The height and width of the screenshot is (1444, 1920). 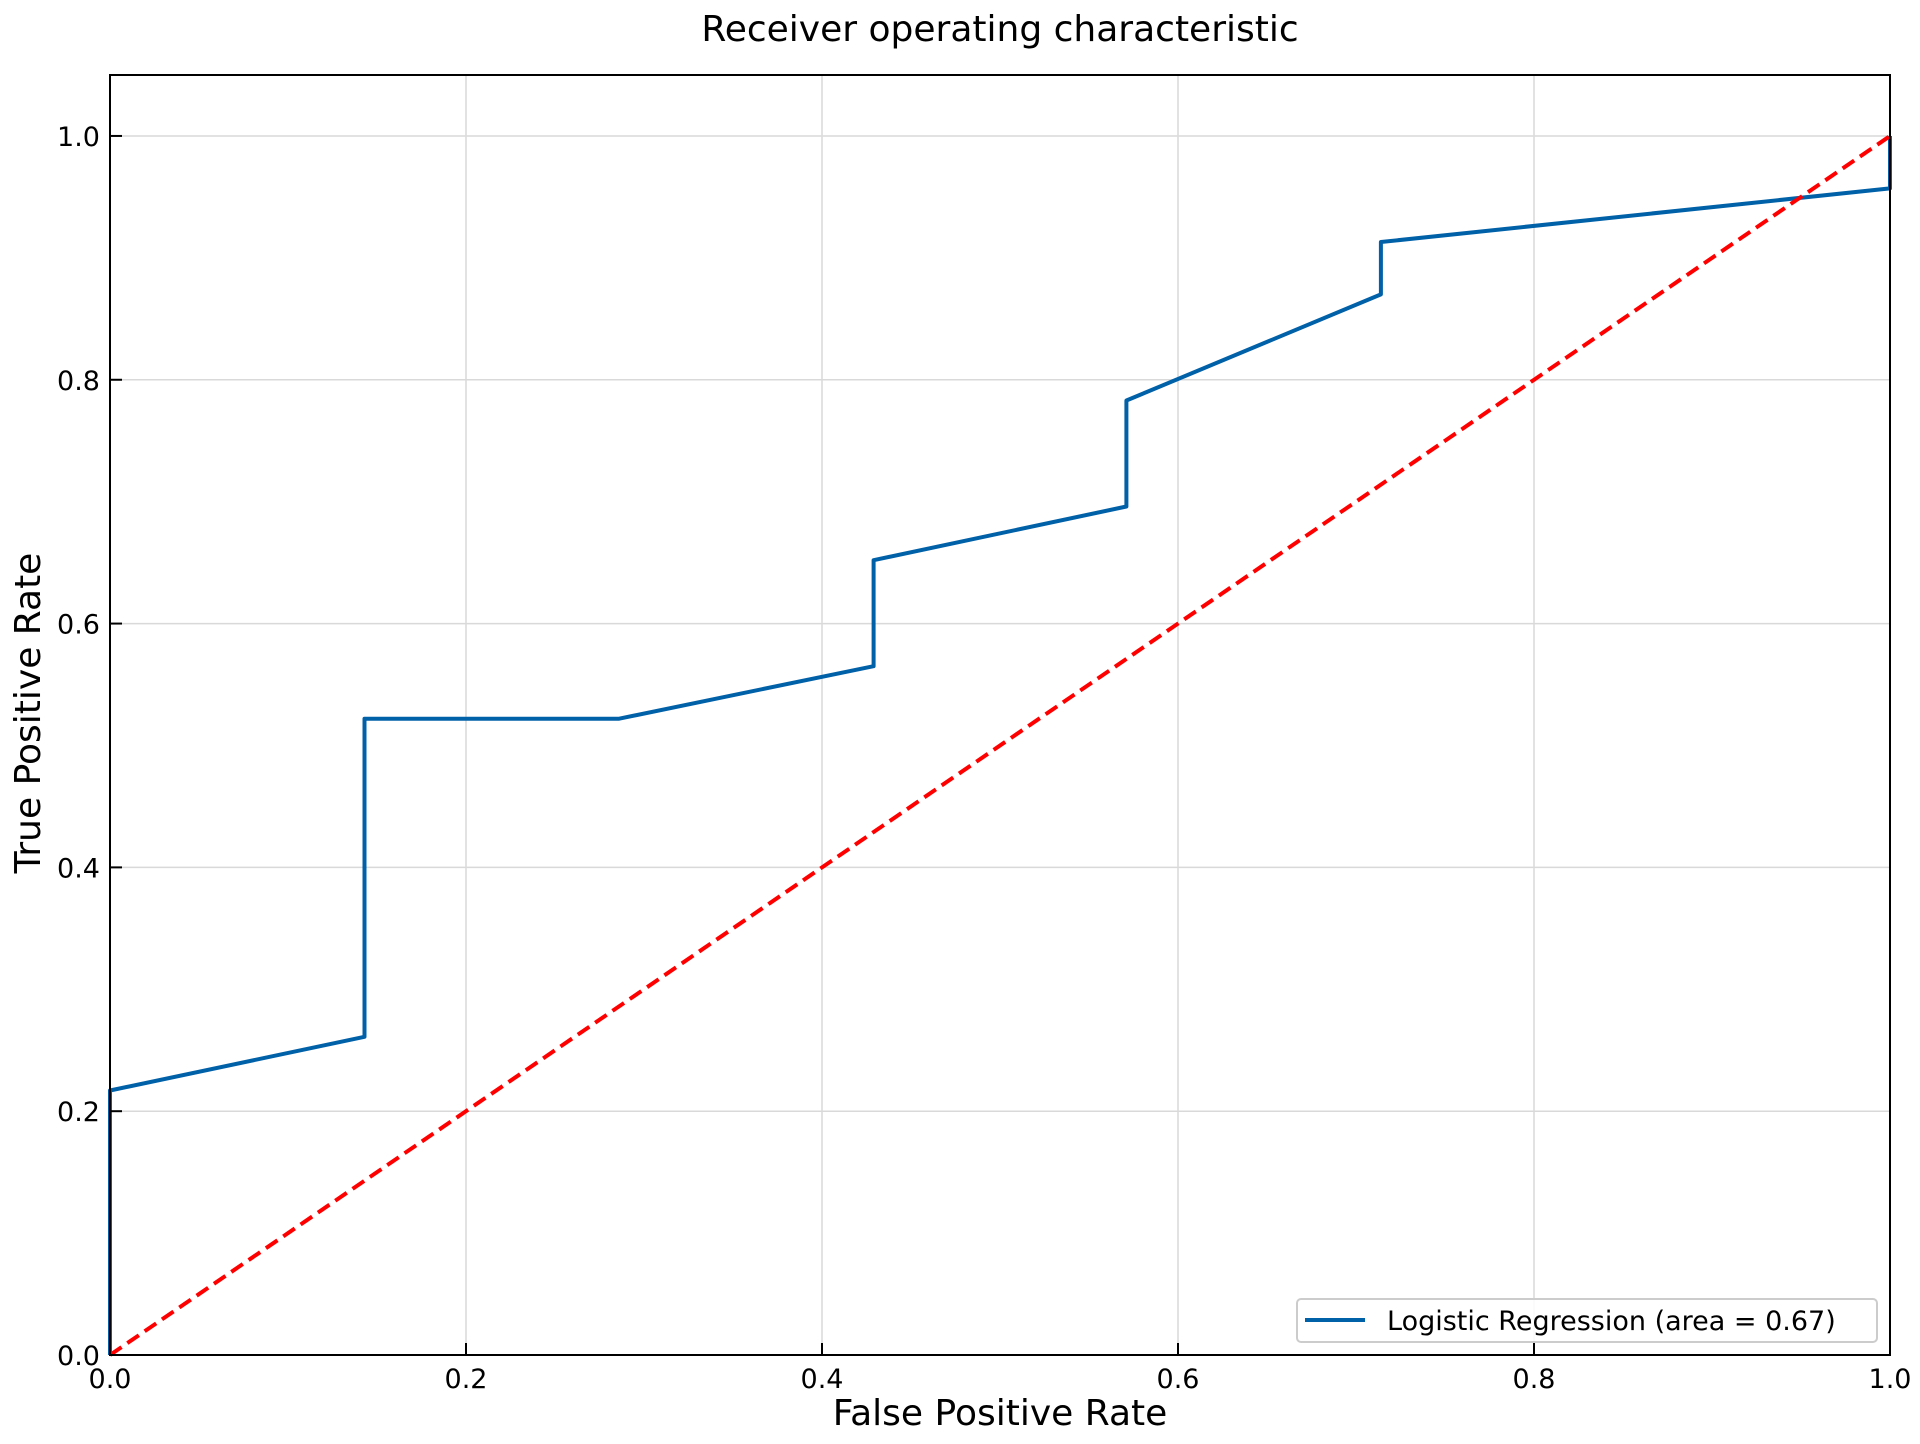 I want to click on x-tick-label: 1.0, so click(x=1890, y=1379).